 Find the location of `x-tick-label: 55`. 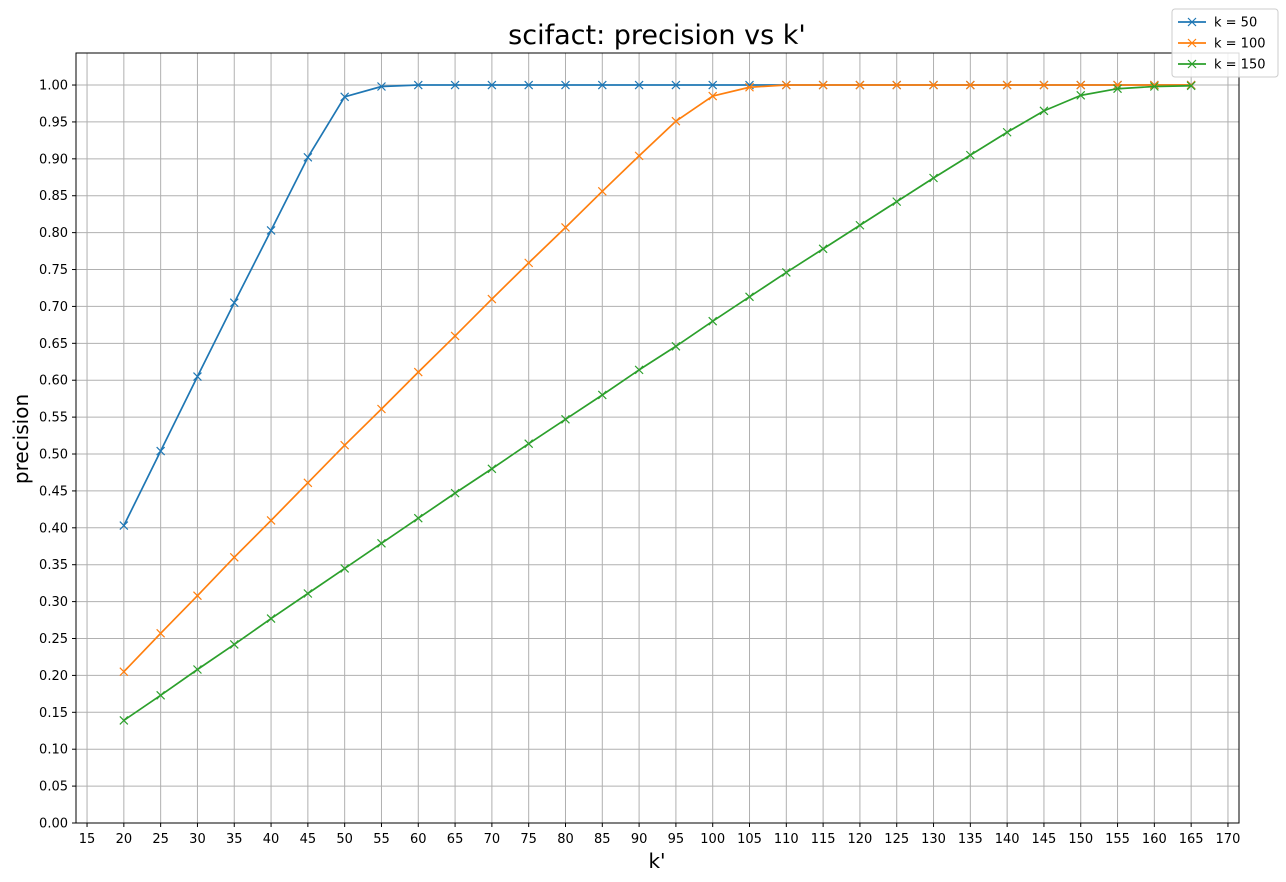

x-tick-label: 55 is located at coordinates (381, 839).